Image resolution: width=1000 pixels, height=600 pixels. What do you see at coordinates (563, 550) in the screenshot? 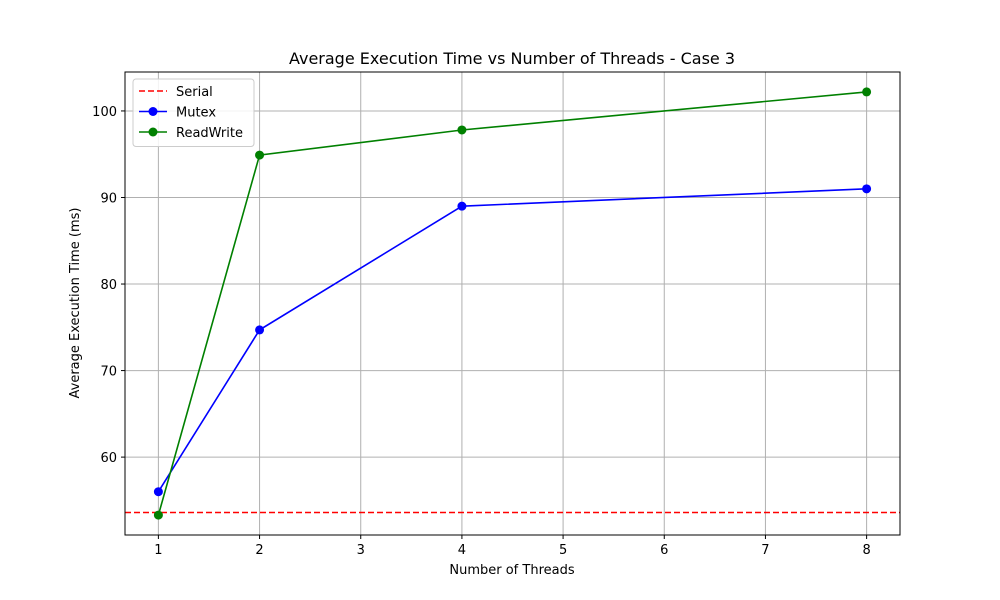
I see `x-tick-label: 5` at bounding box center [563, 550].